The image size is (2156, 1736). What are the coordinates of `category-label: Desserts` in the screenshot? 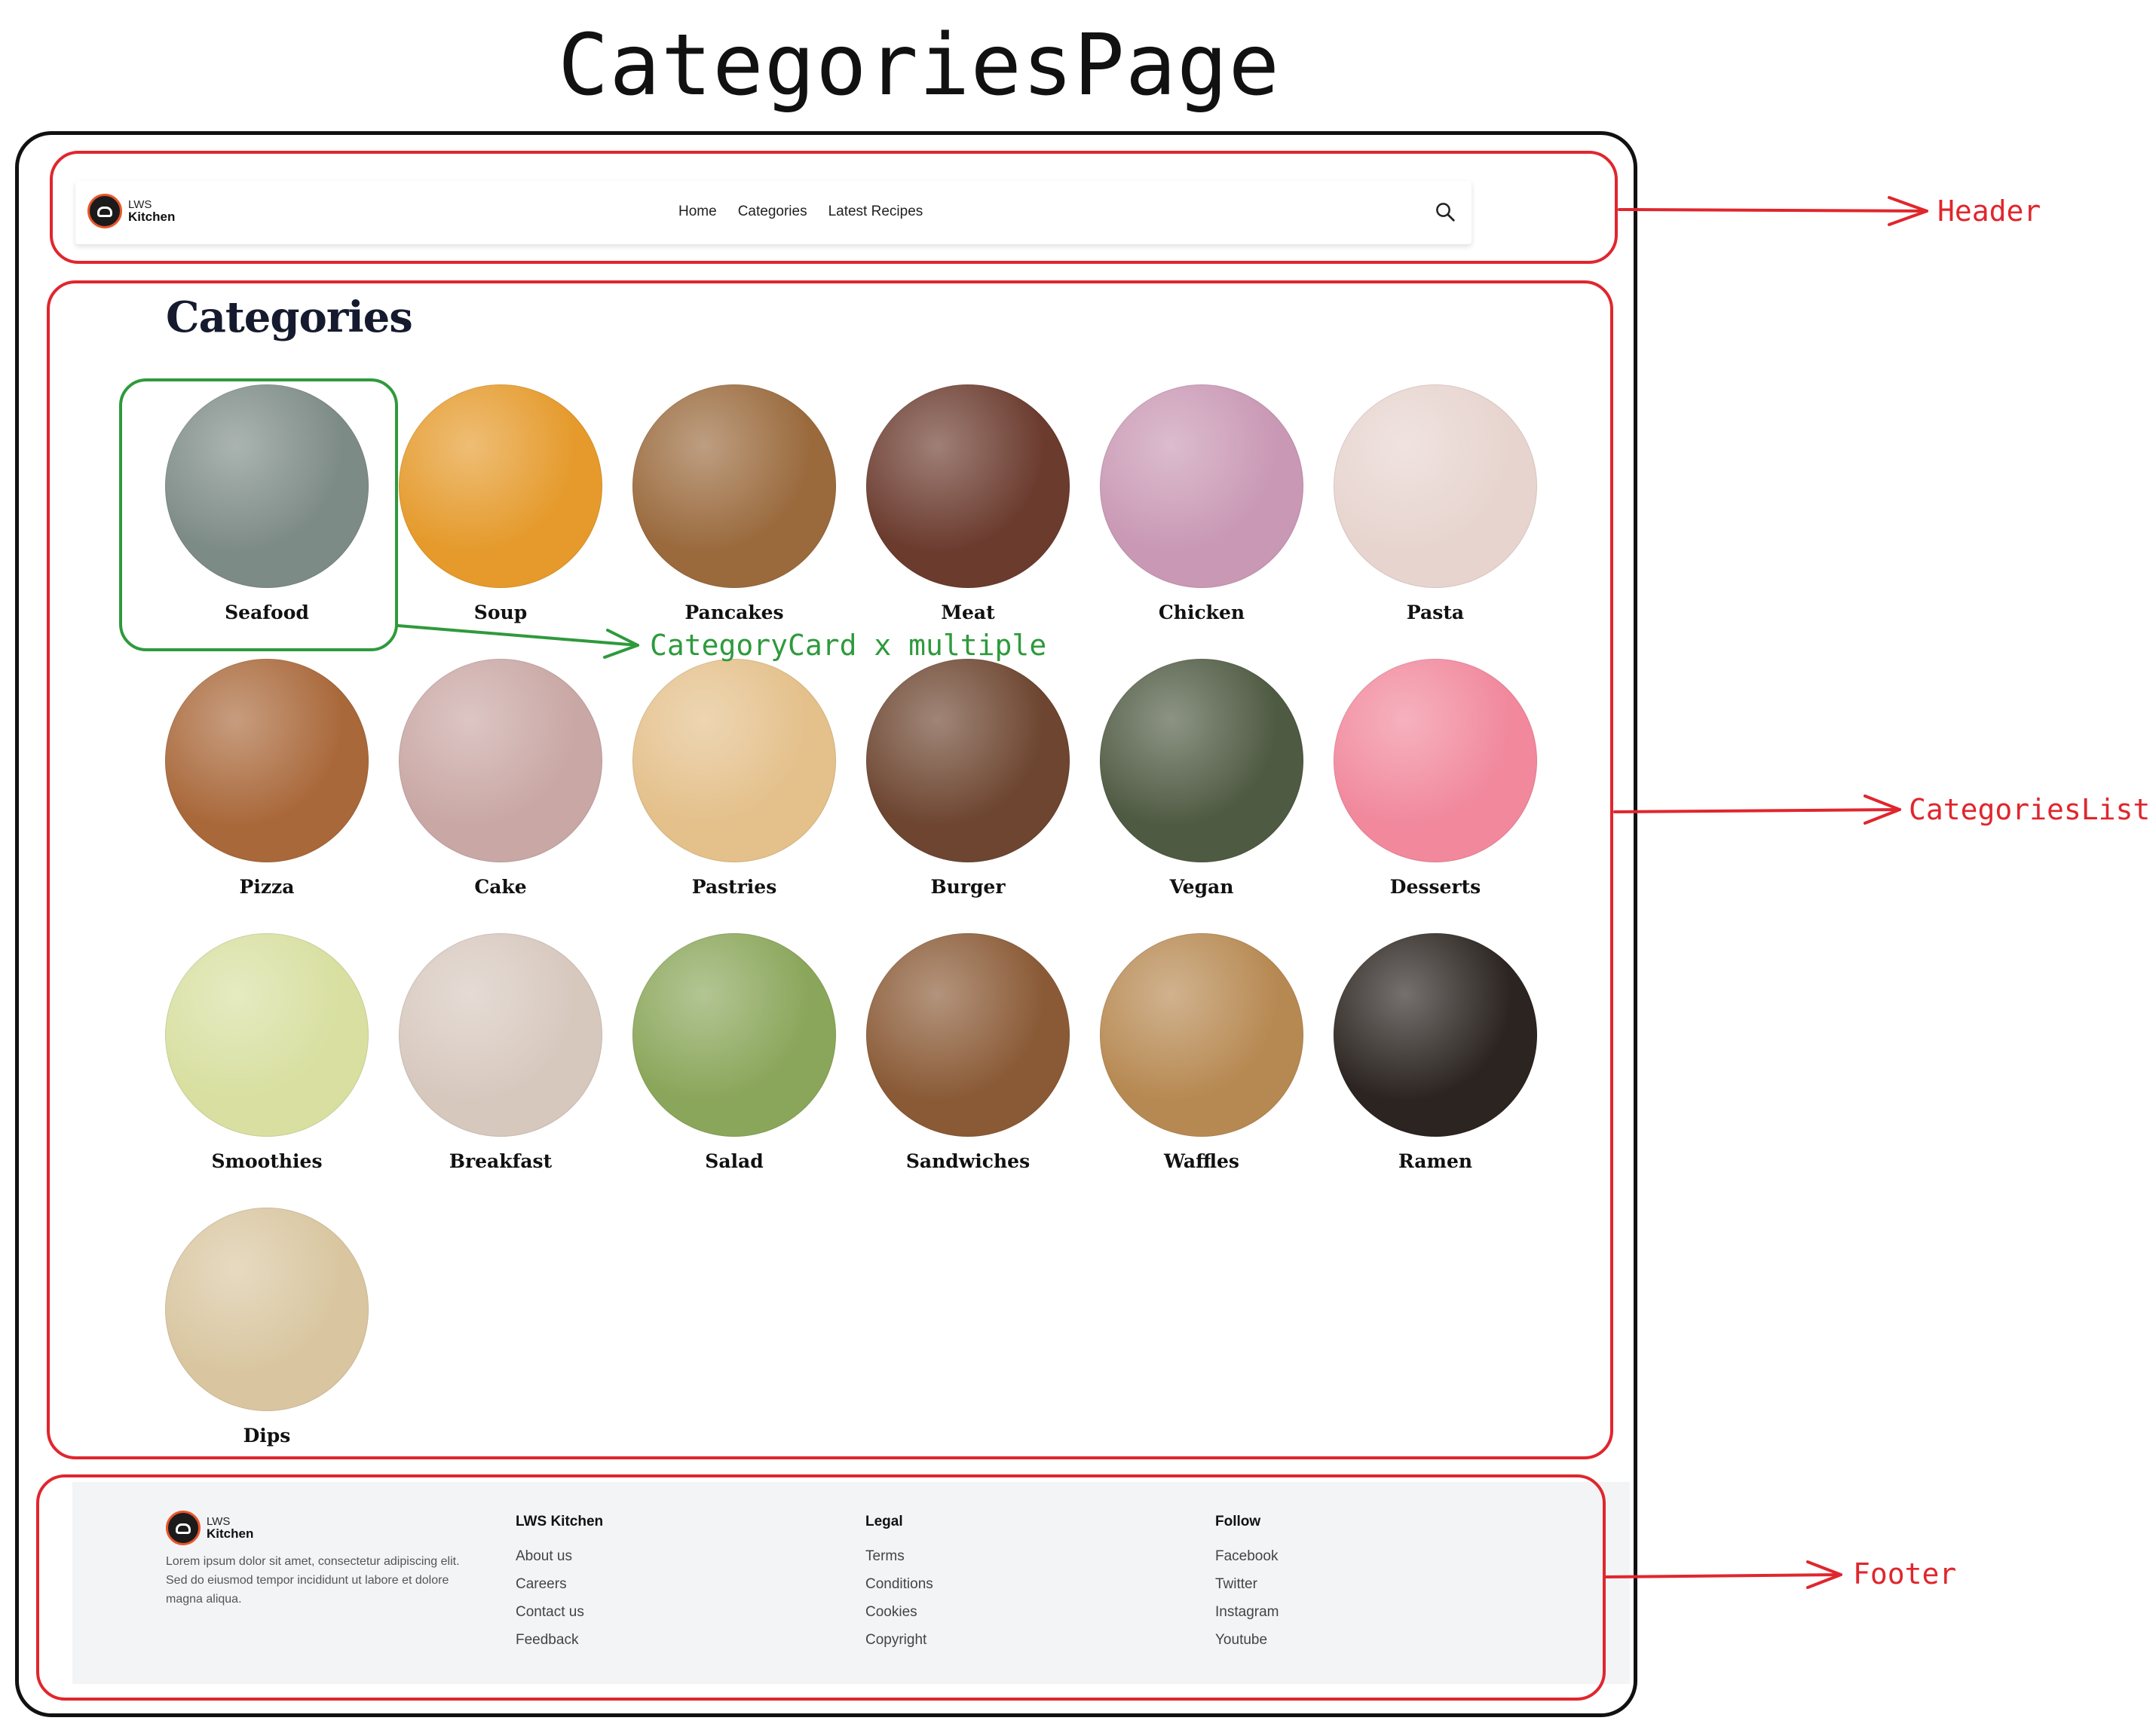 It's located at (1435, 887).